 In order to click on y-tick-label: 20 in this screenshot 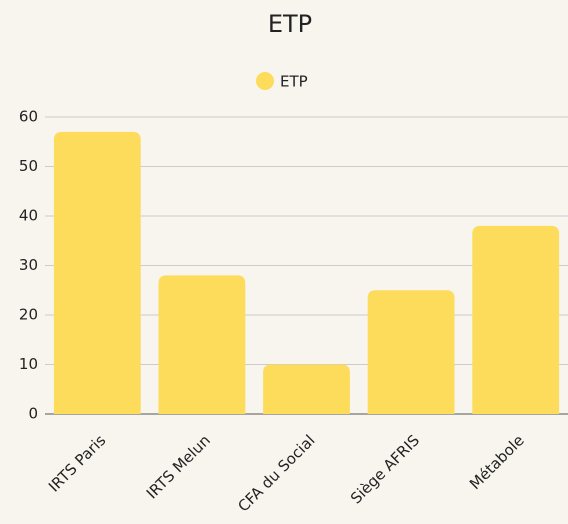, I will do `click(28, 315)`.